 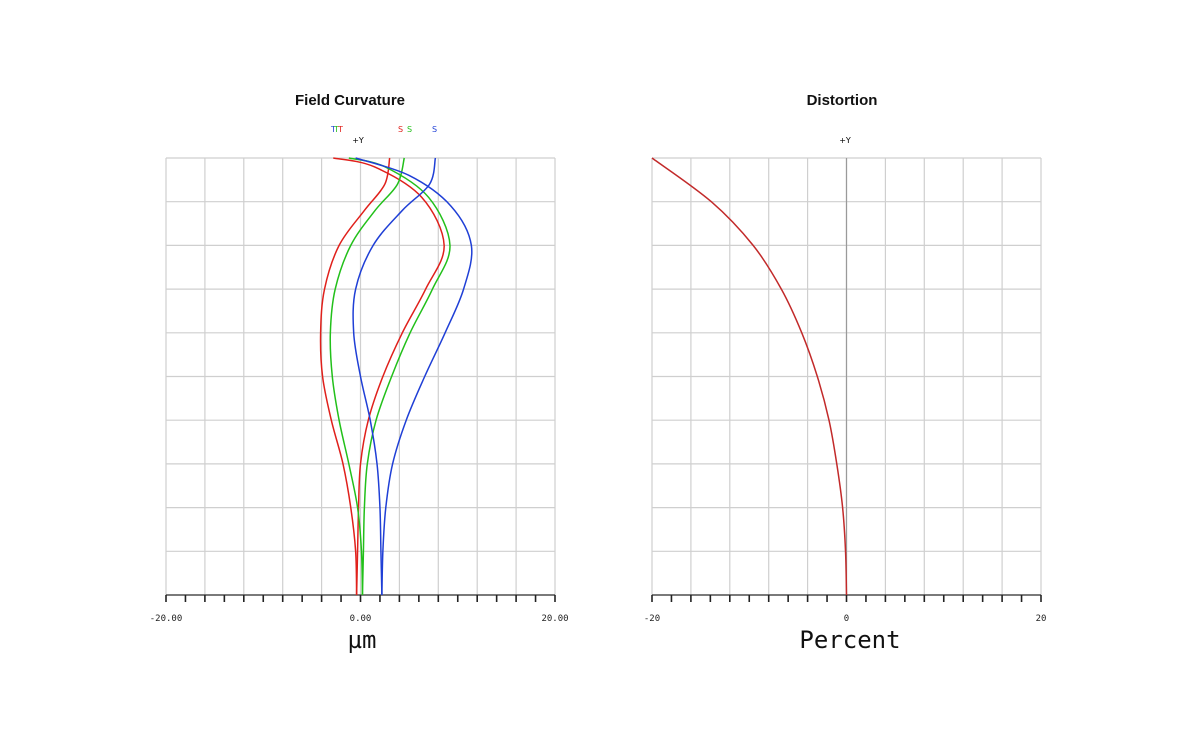 I want to click on chart-title: Field Curvature, so click(x=350, y=100).